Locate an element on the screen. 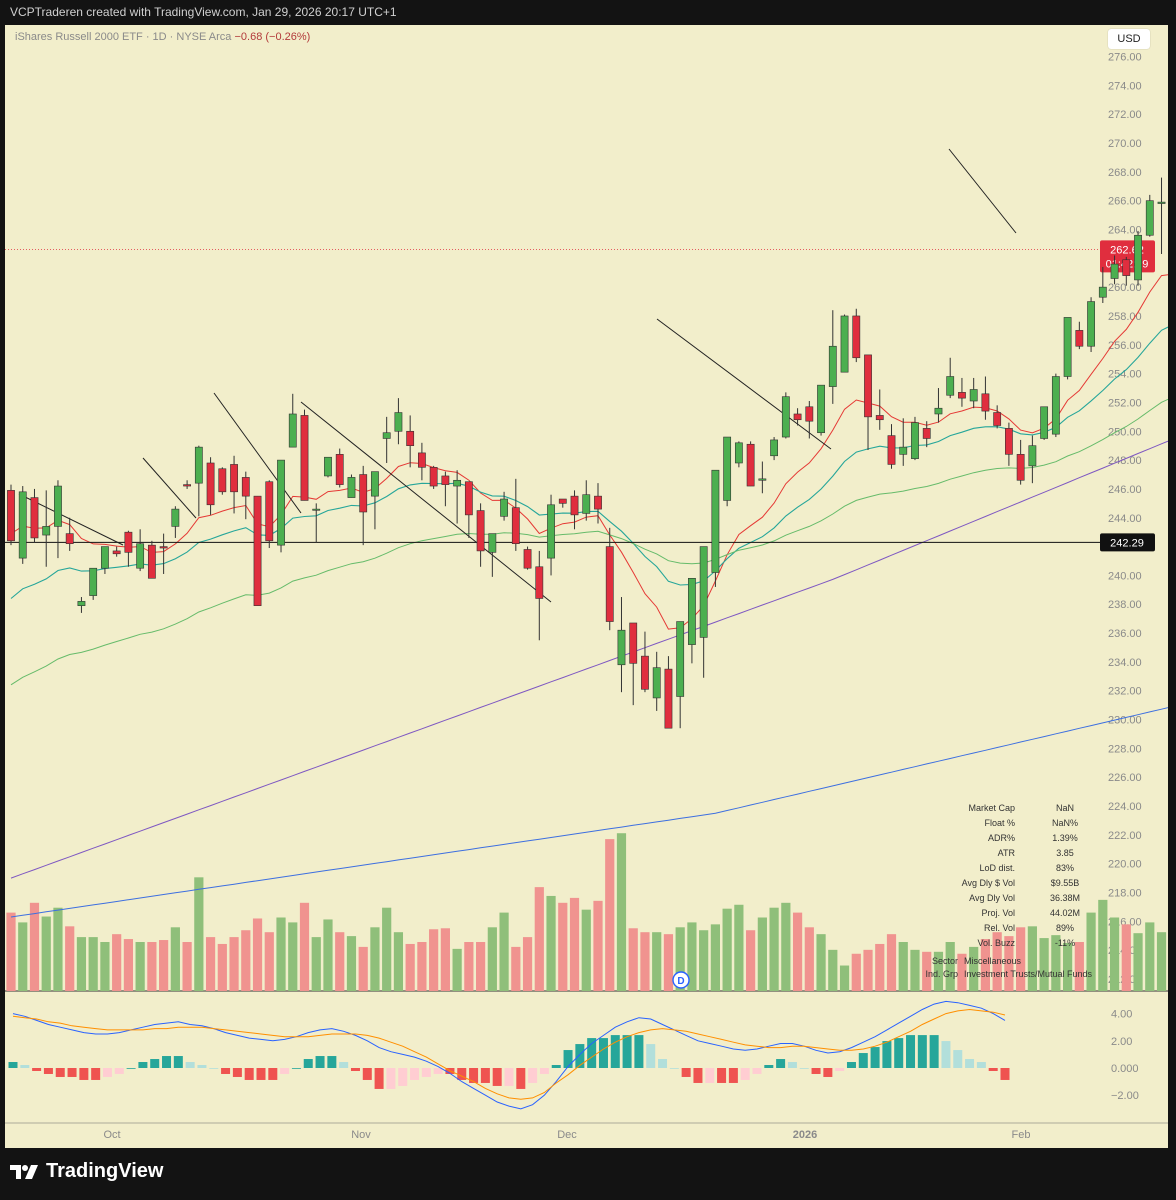  tradingview-logo-text: TradingView is located at coordinates (105, 1171).